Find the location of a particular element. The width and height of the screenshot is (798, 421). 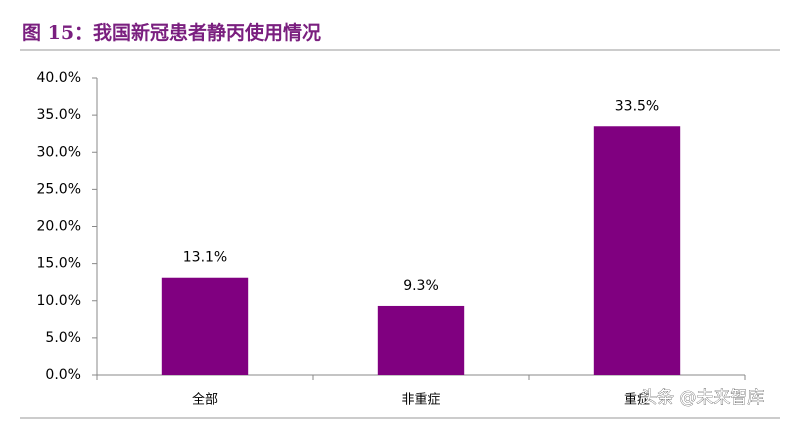

y-tick-label: 15.0% is located at coordinates (59, 264).